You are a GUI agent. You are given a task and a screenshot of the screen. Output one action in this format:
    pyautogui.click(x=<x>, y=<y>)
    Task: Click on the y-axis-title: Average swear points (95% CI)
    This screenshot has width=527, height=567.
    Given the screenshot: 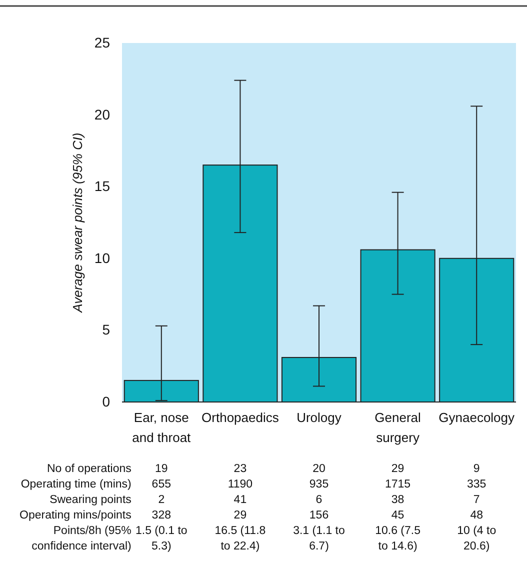 What is the action you would take?
    pyautogui.click(x=77, y=223)
    